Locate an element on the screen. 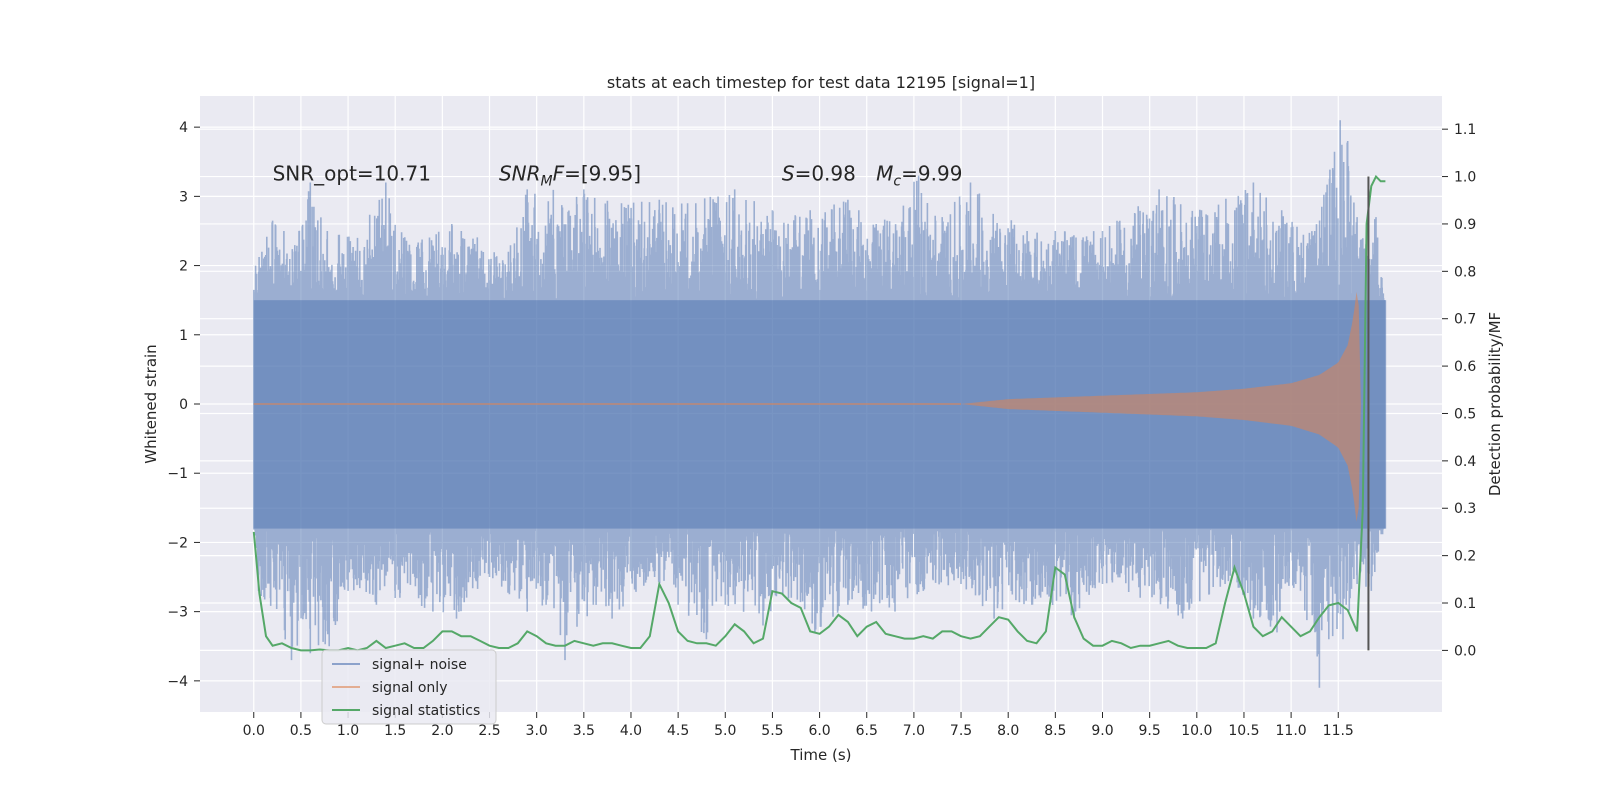 The image size is (1600, 800). y2-tick-label: 0.8 is located at coordinates (1465, 272).